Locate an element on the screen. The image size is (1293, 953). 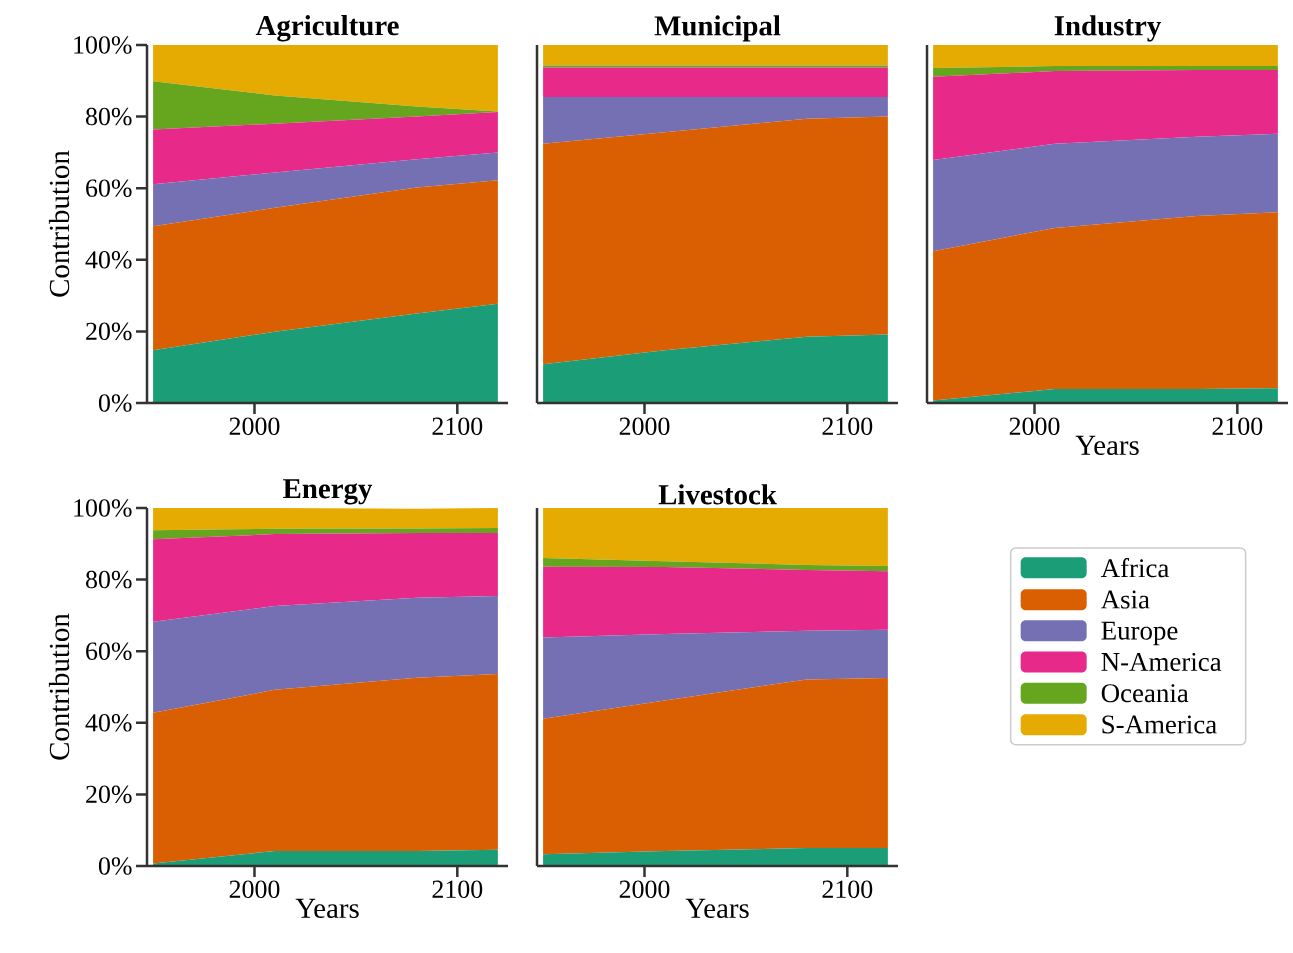
legend-label: Asia is located at coordinates (1125, 599).